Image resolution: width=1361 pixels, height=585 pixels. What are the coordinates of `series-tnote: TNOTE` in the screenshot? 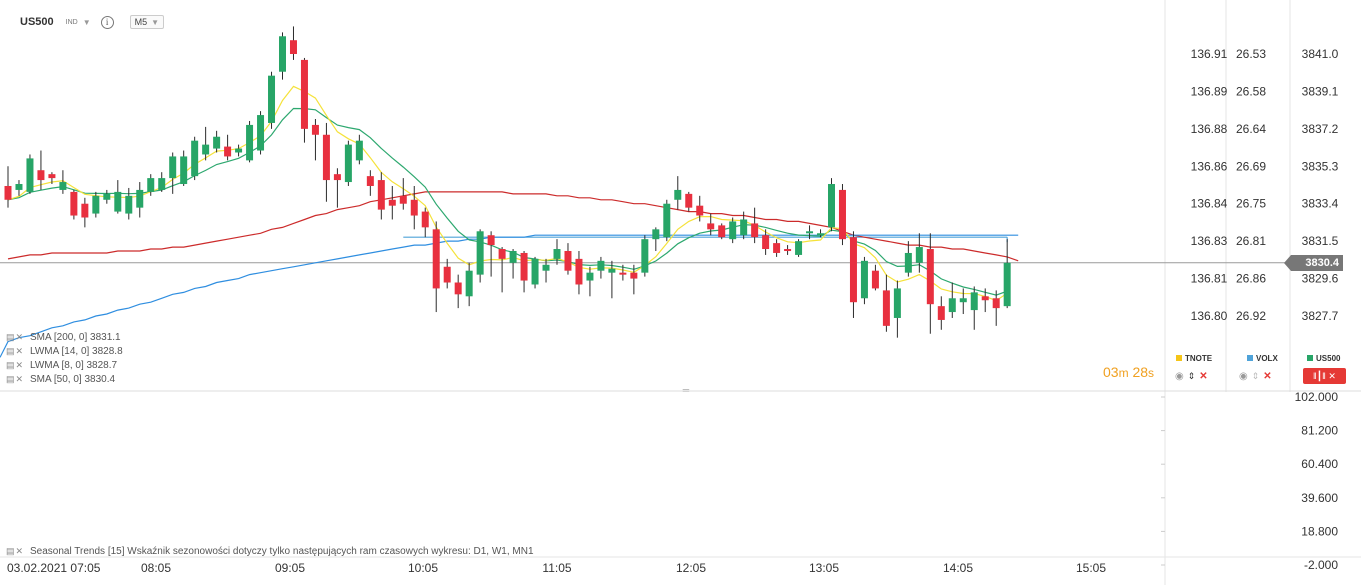 It's located at (1194, 358).